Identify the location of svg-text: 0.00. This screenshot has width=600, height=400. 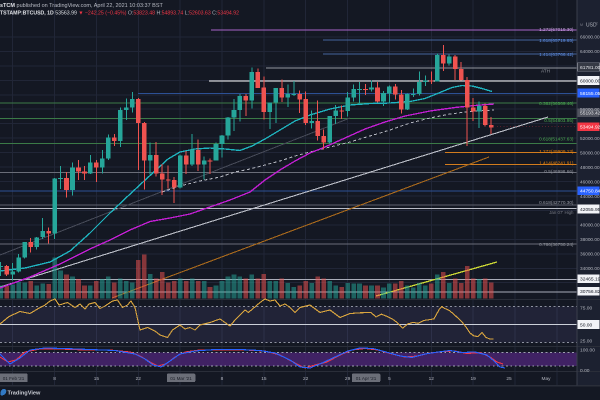
(585, 371).